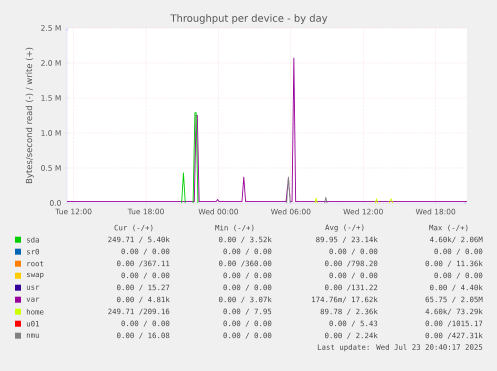  I want to click on y-axis-title: Bytes/second read (-) / write (+), so click(30, 116).